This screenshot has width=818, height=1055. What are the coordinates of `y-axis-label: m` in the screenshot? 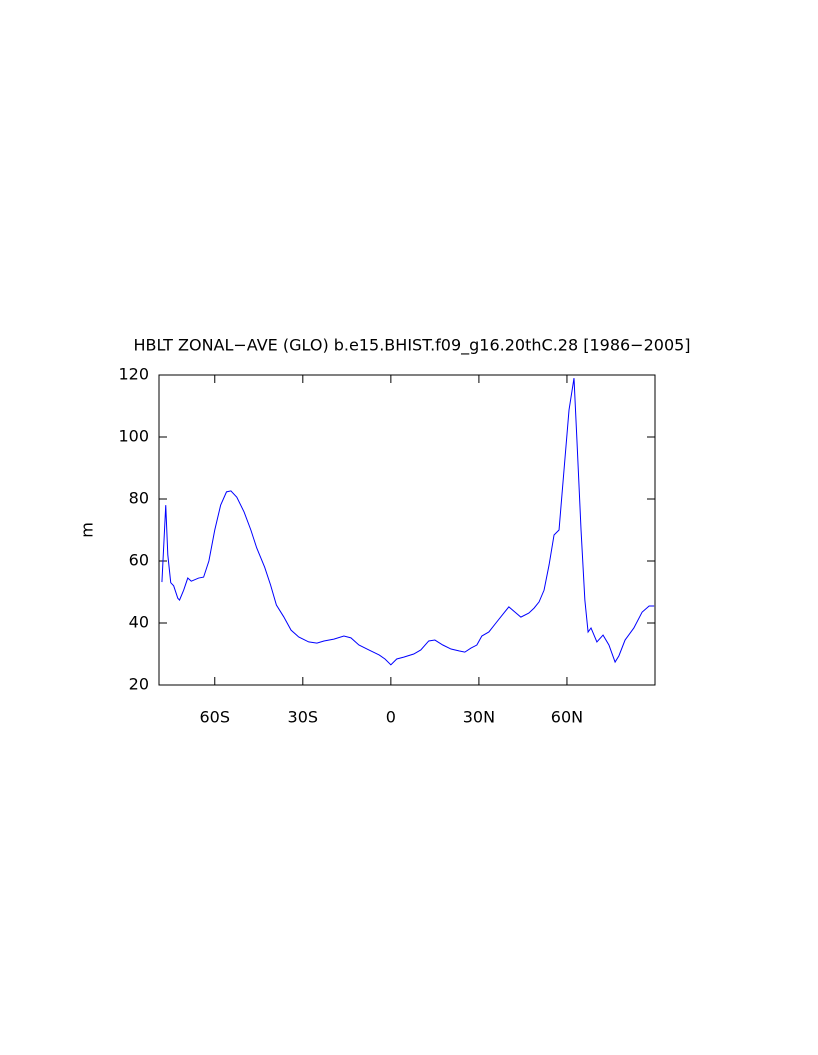 It's located at (87, 530).